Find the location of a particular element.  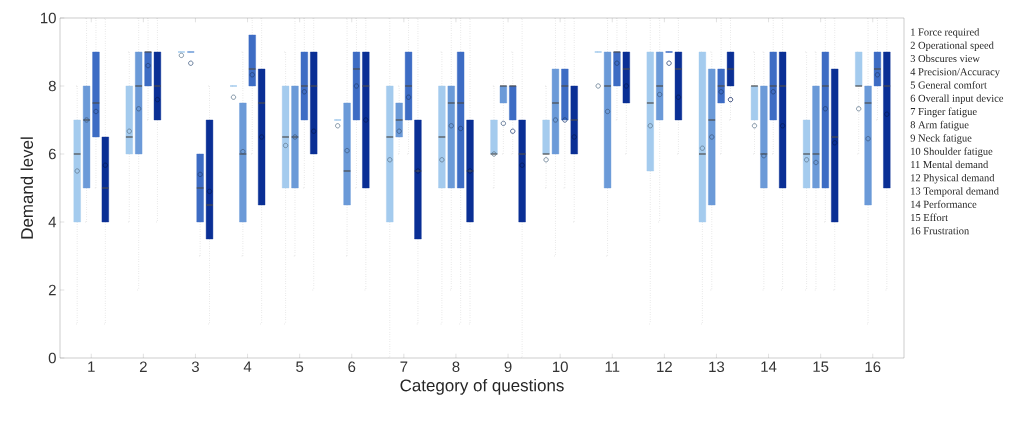

text: 13 Temporal demand is located at coordinates (955, 192).